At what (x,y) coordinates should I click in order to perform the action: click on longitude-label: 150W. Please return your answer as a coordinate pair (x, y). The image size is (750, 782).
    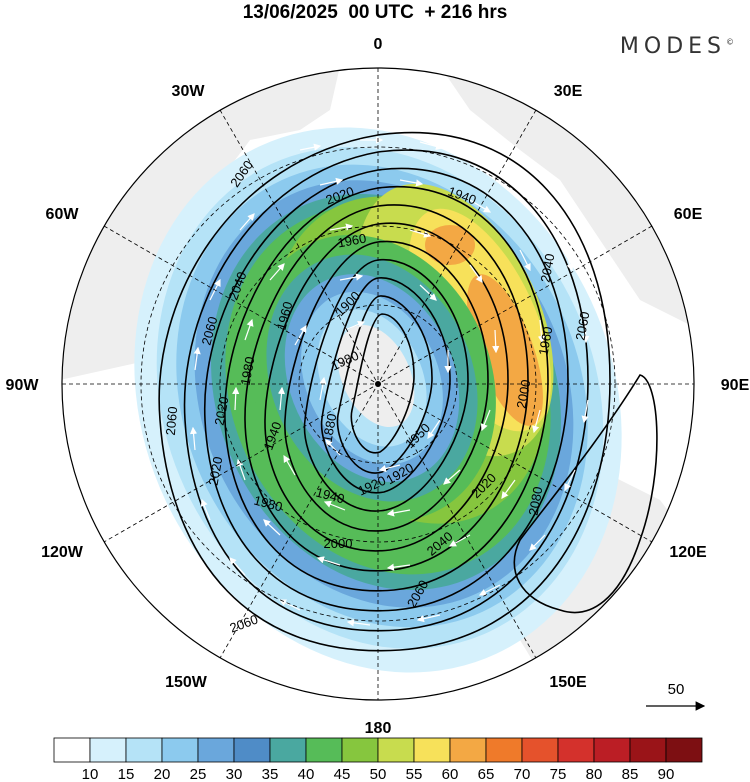
    Looking at the image, I should click on (186, 682).